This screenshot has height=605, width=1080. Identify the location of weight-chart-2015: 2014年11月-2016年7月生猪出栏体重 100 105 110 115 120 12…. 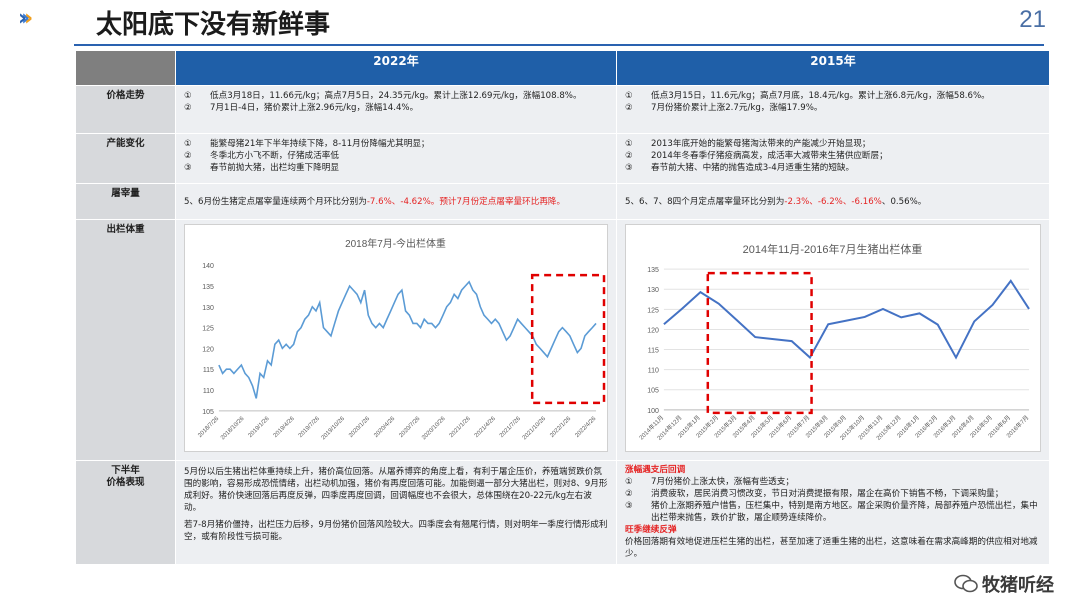
(833, 342).